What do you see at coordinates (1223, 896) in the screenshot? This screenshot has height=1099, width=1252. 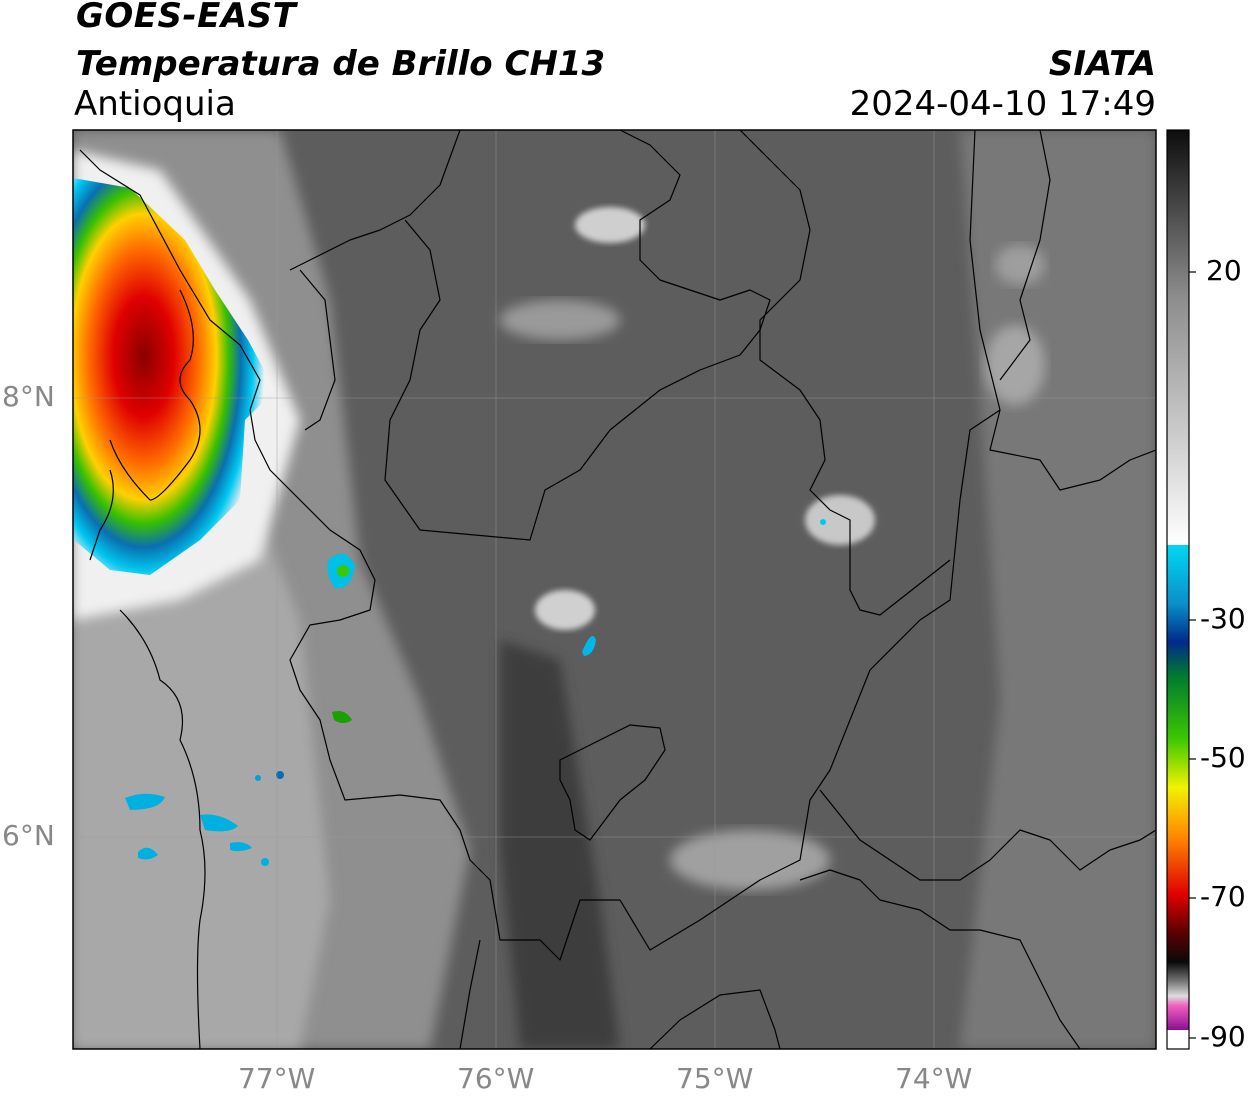 I see `colorbar-tick-neg70: -70` at bounding box center [1223, 896].